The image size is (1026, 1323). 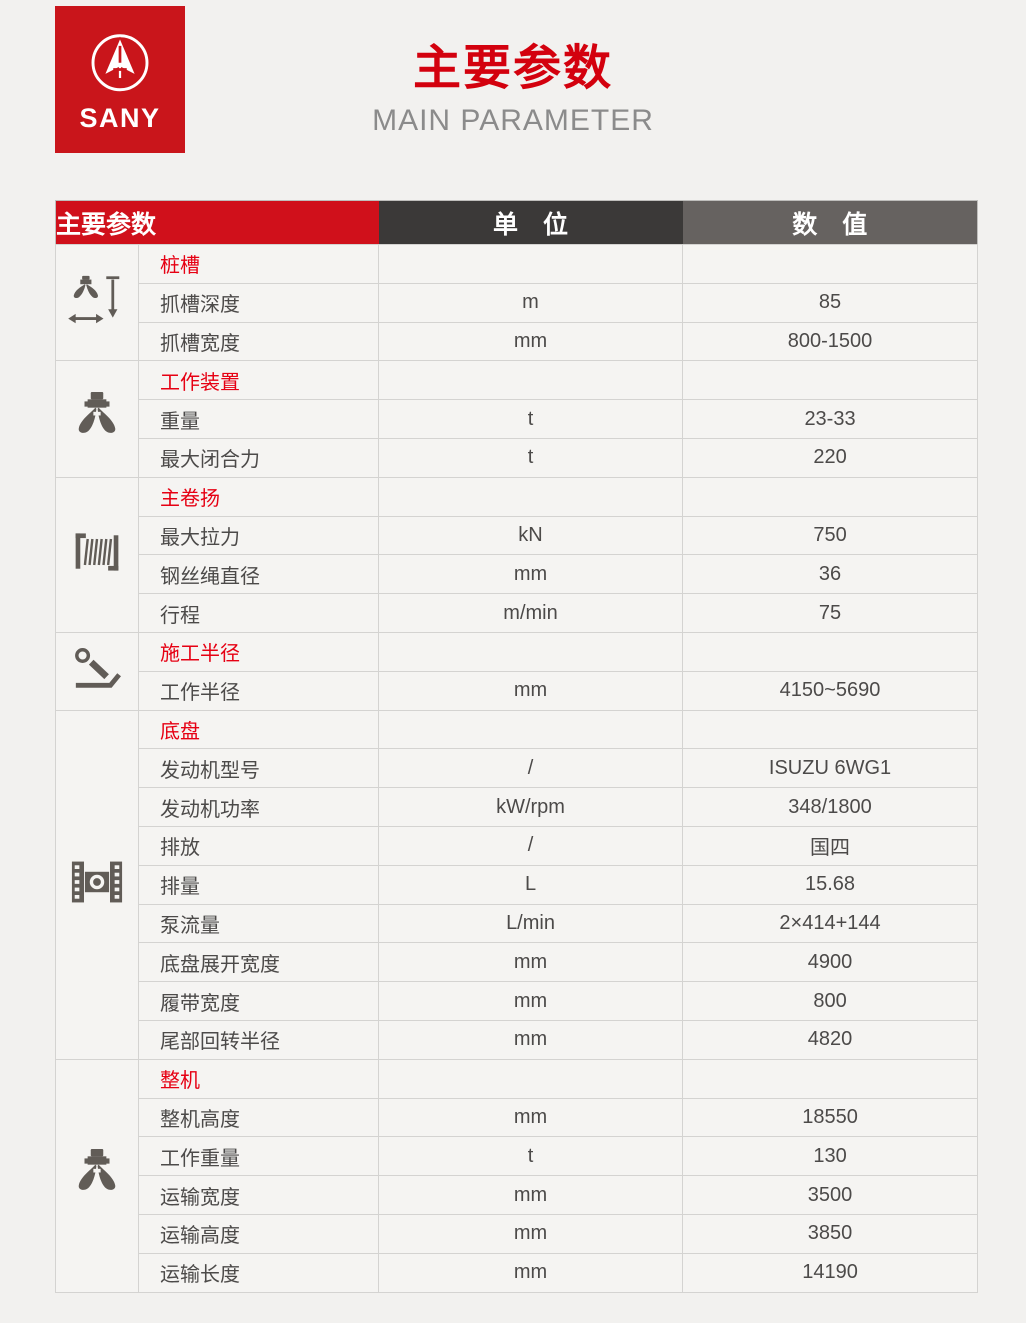 I want to click on param-value: 800, so click(x=830, y=1001).